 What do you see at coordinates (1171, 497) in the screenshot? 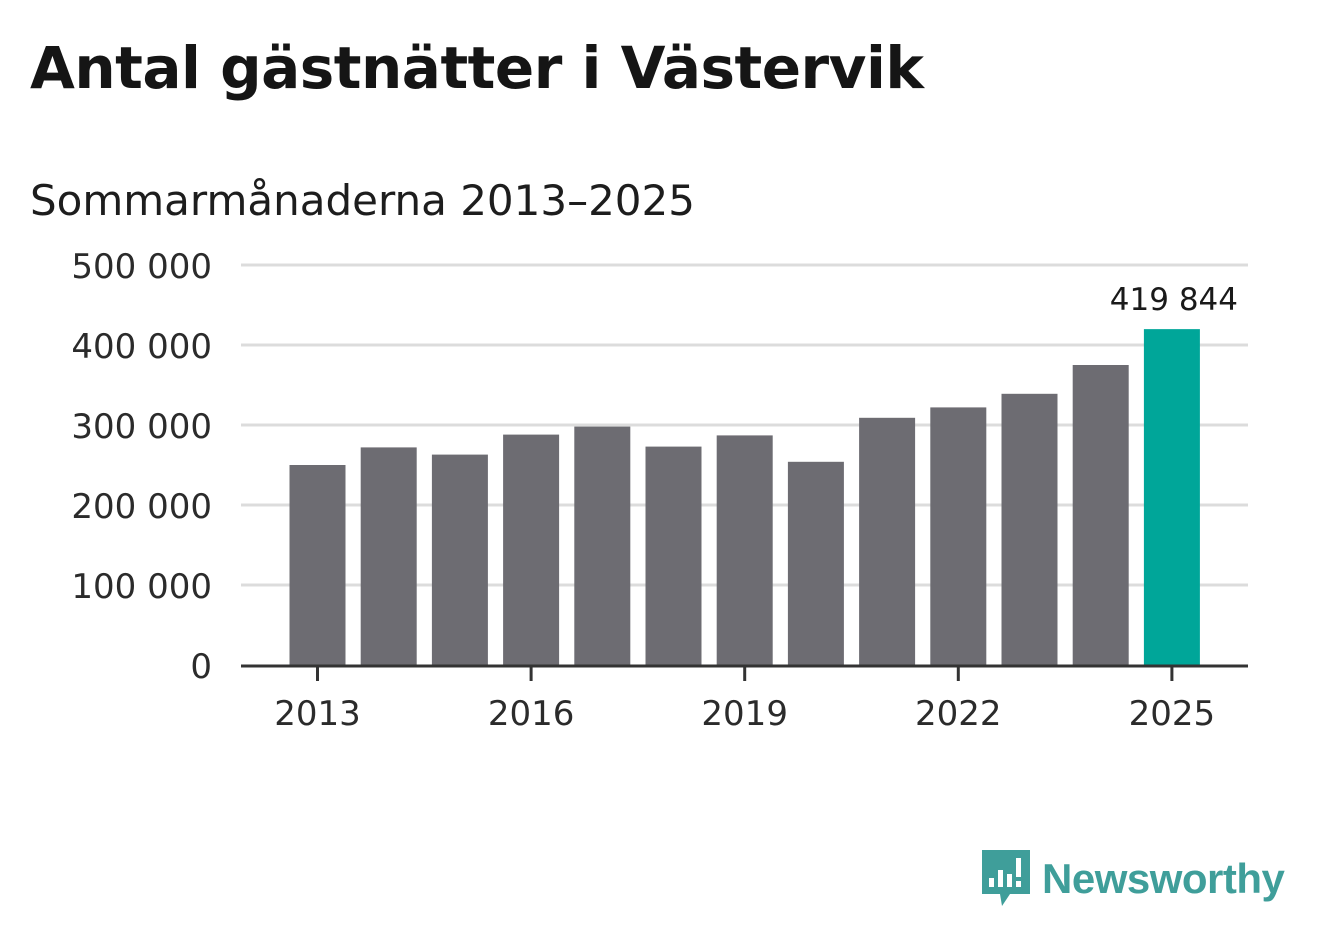
I see `bar-2025` at bounding box center [1171, 497].